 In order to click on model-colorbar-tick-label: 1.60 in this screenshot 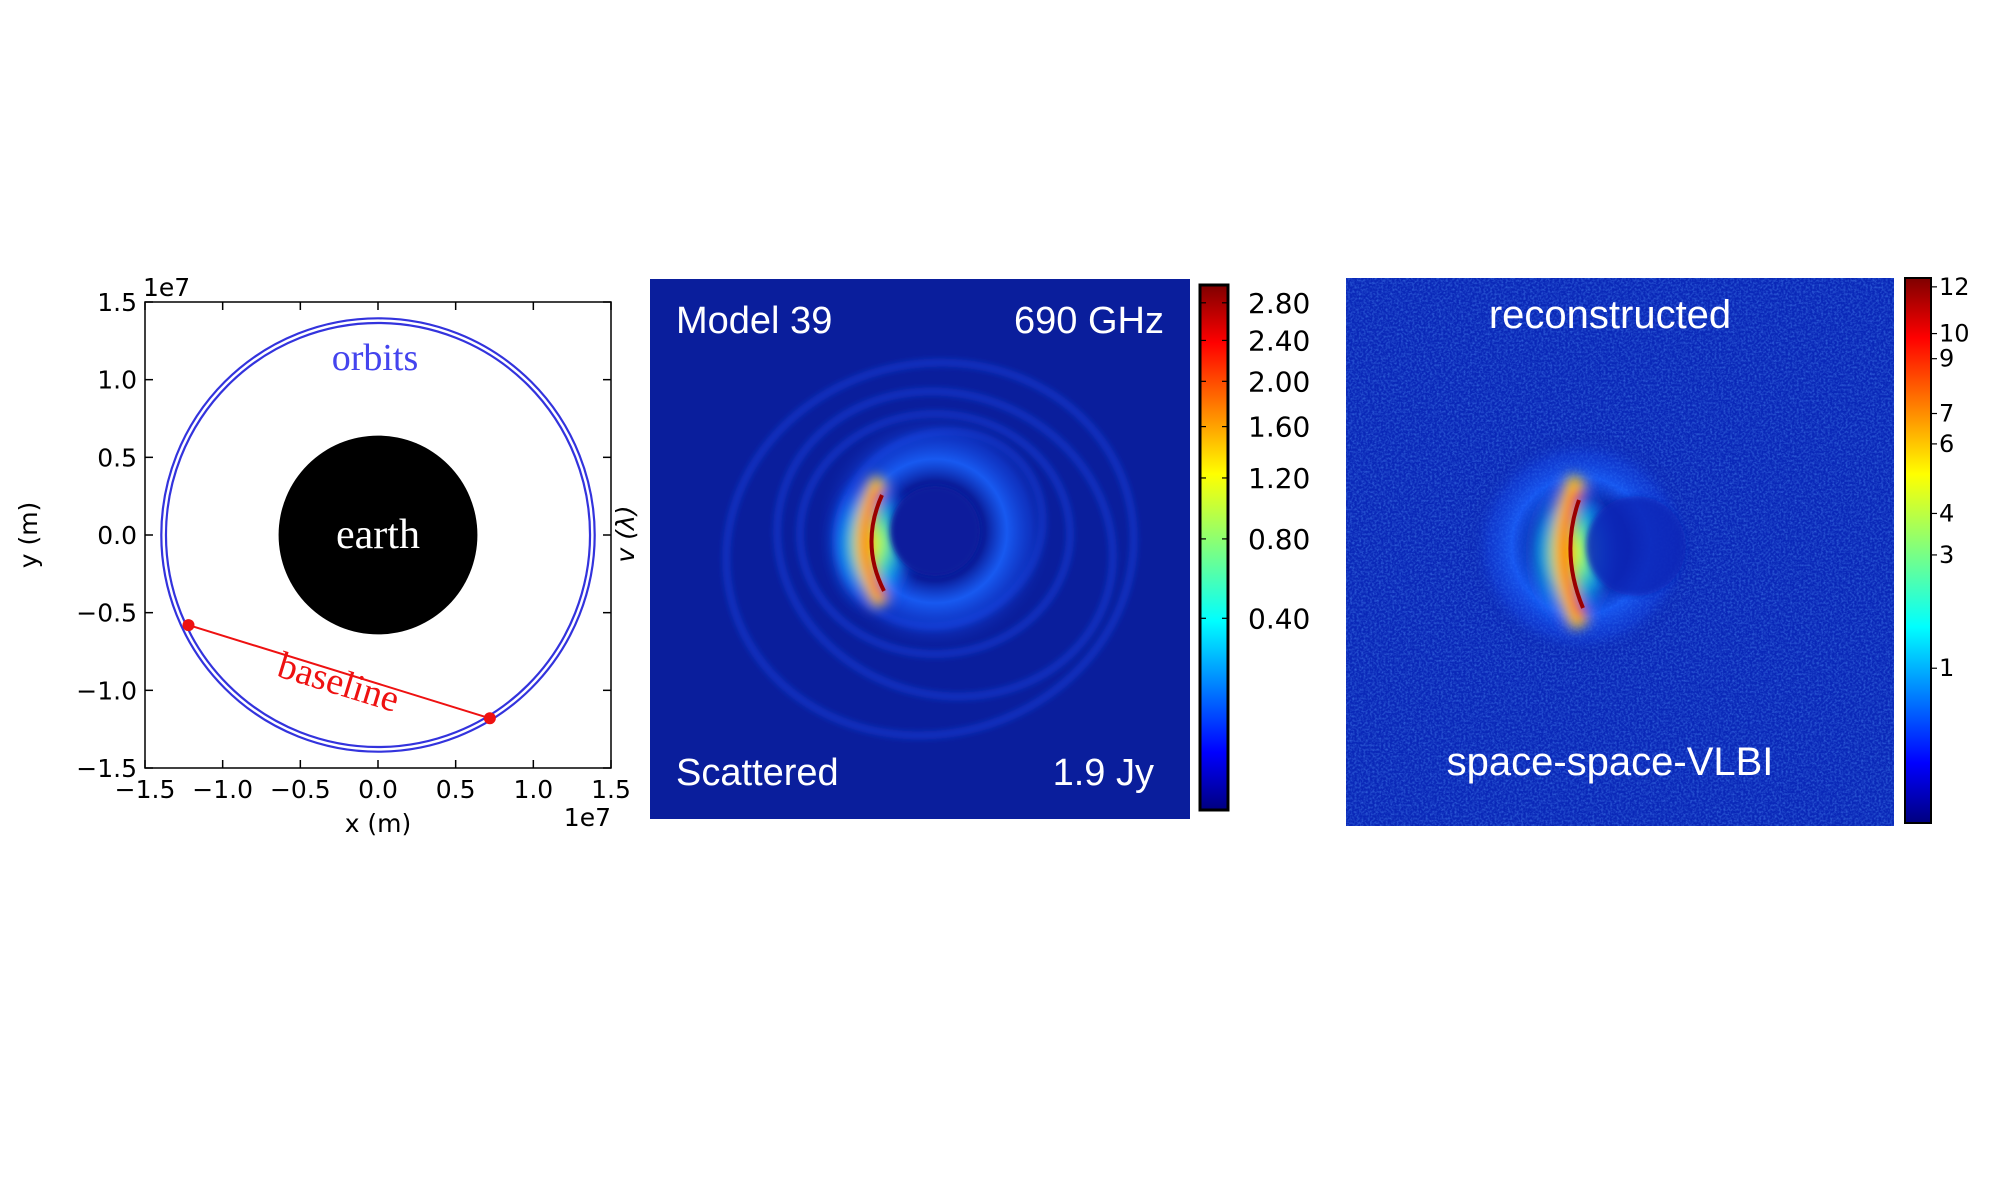, I will do `click(1279, 427)`.